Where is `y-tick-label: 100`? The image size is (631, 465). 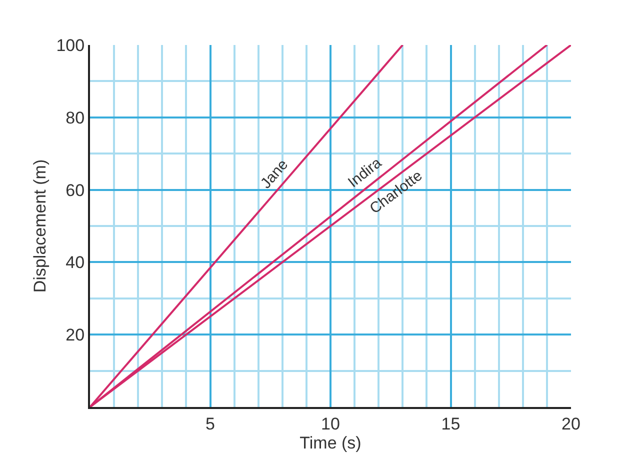 y-tick-label: 100 is located at coordinates (70, 45).